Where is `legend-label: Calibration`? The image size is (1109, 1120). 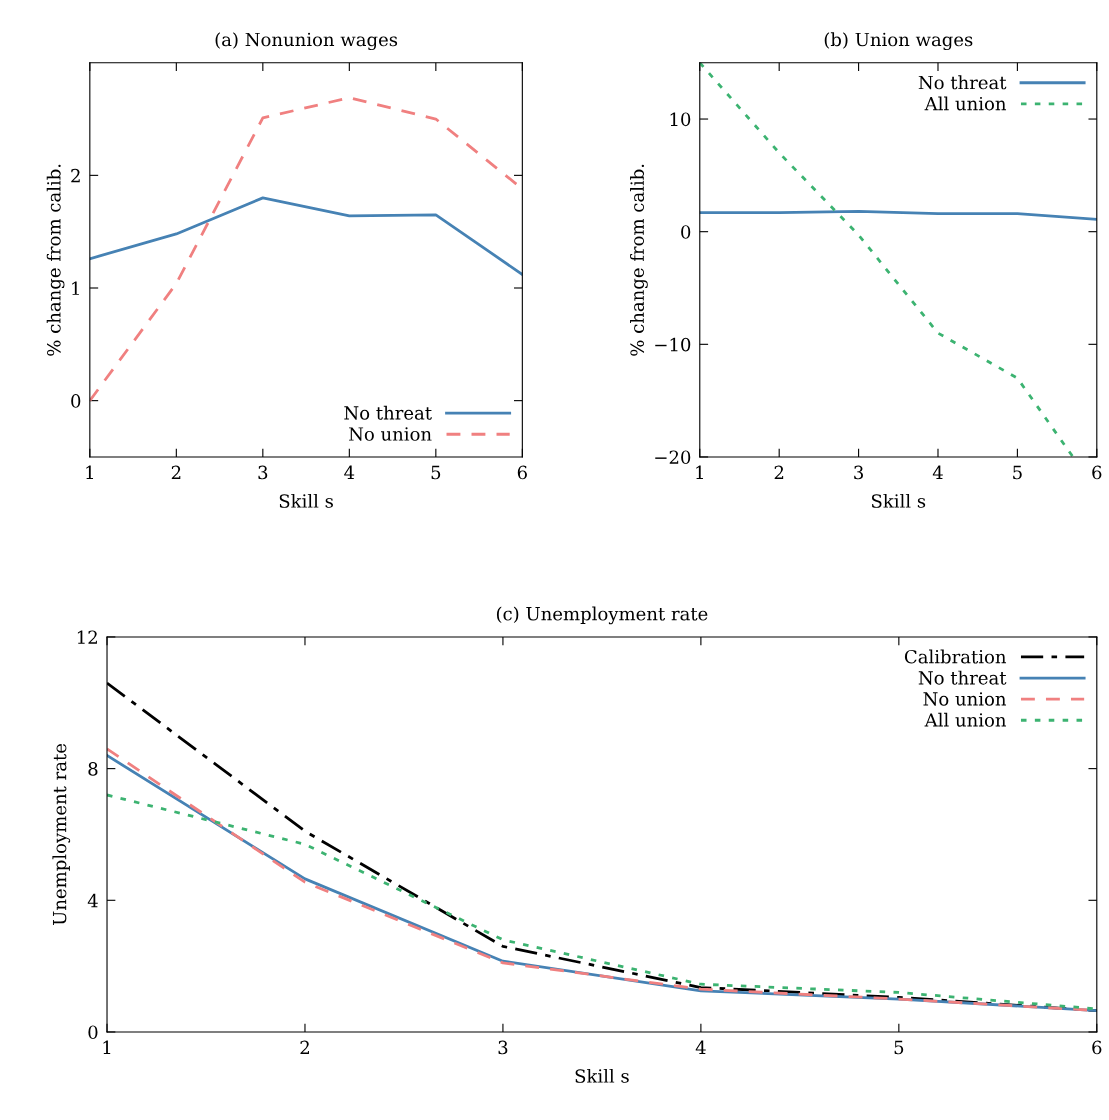 legend-label: Calibration is located at coordinates (955, 656).